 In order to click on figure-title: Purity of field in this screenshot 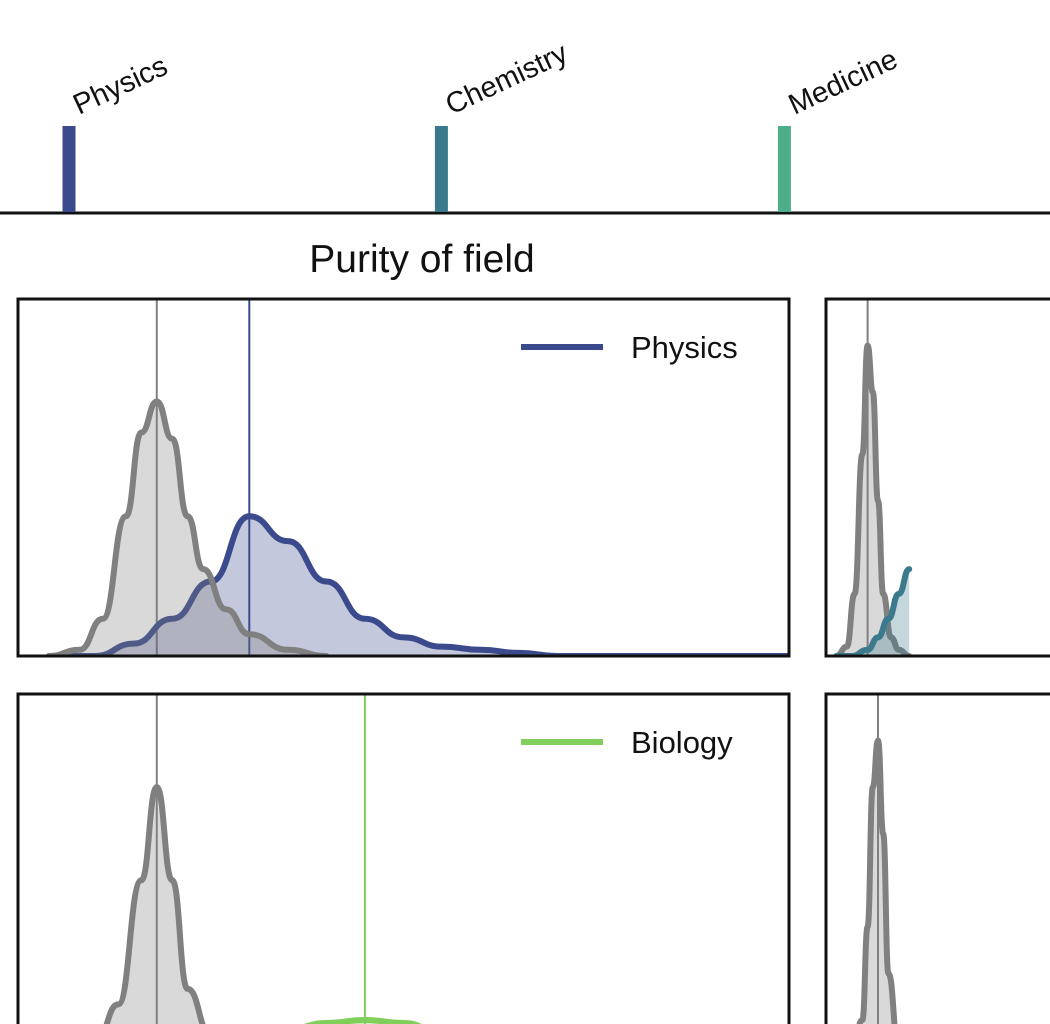, I will do `click(421, 259)`.